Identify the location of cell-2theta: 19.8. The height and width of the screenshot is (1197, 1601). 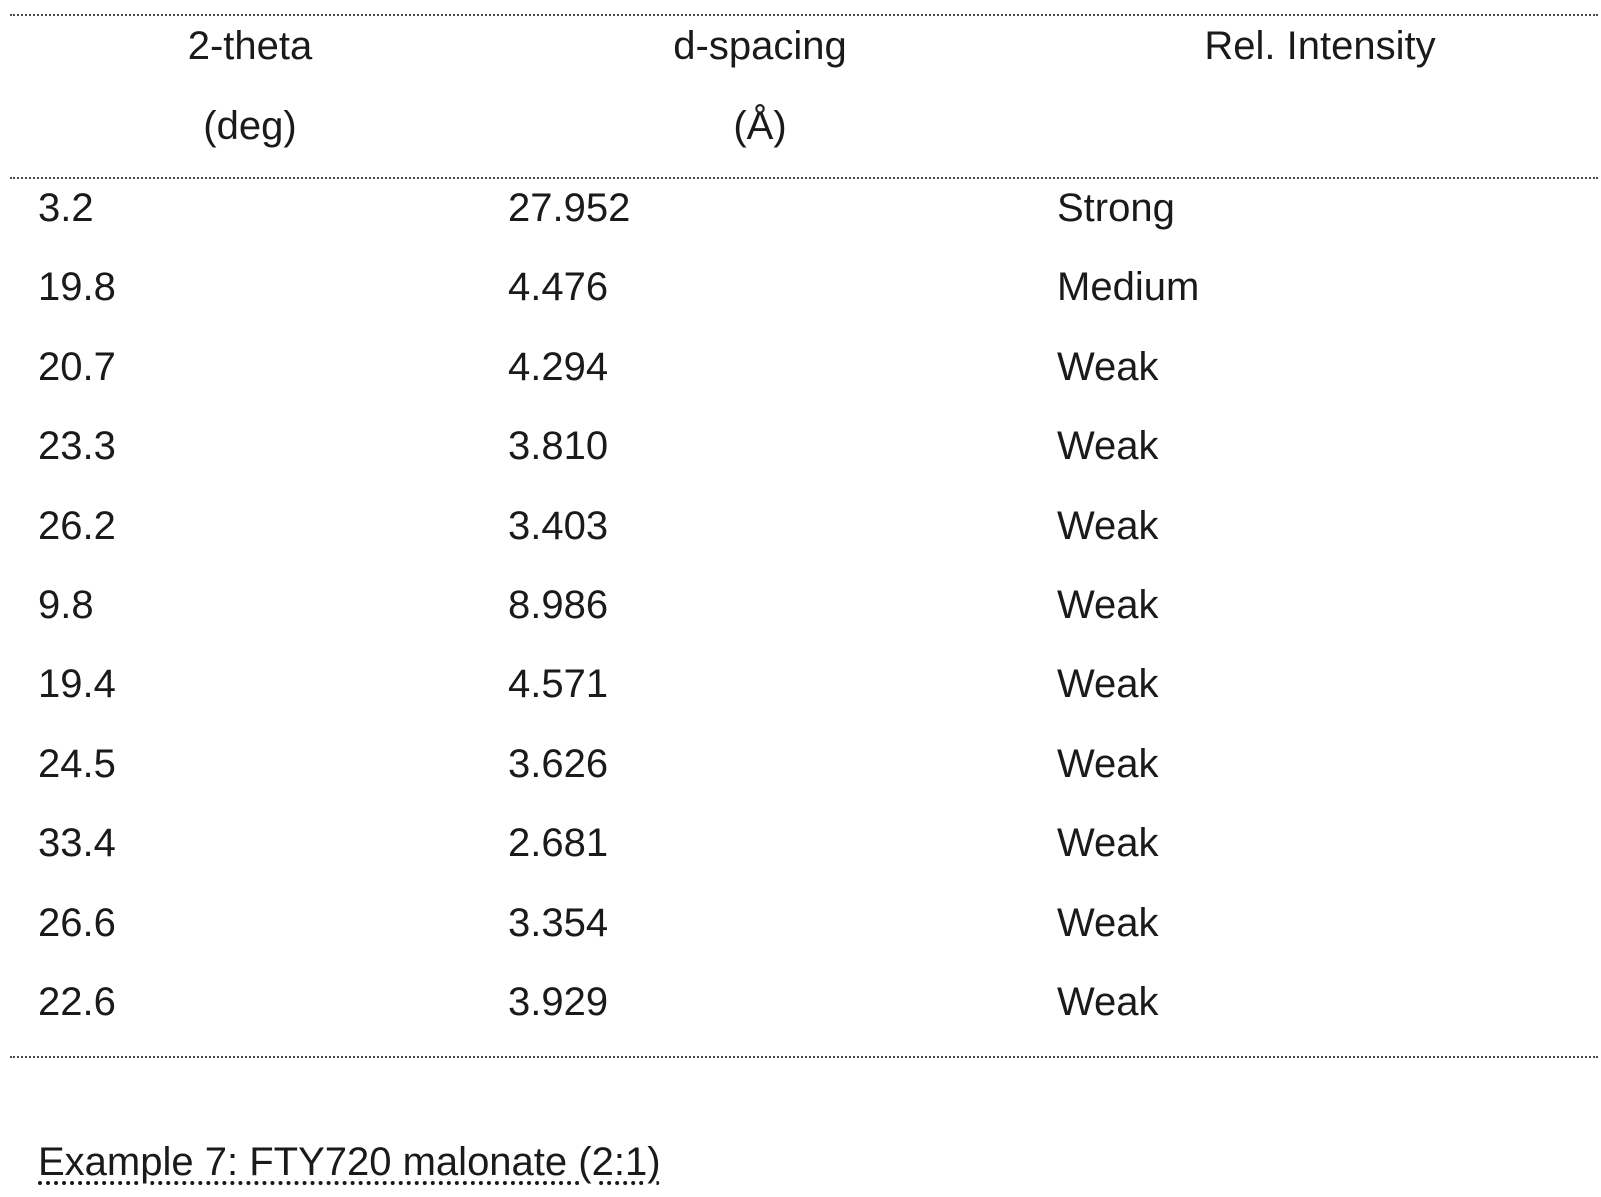
(77, 287).